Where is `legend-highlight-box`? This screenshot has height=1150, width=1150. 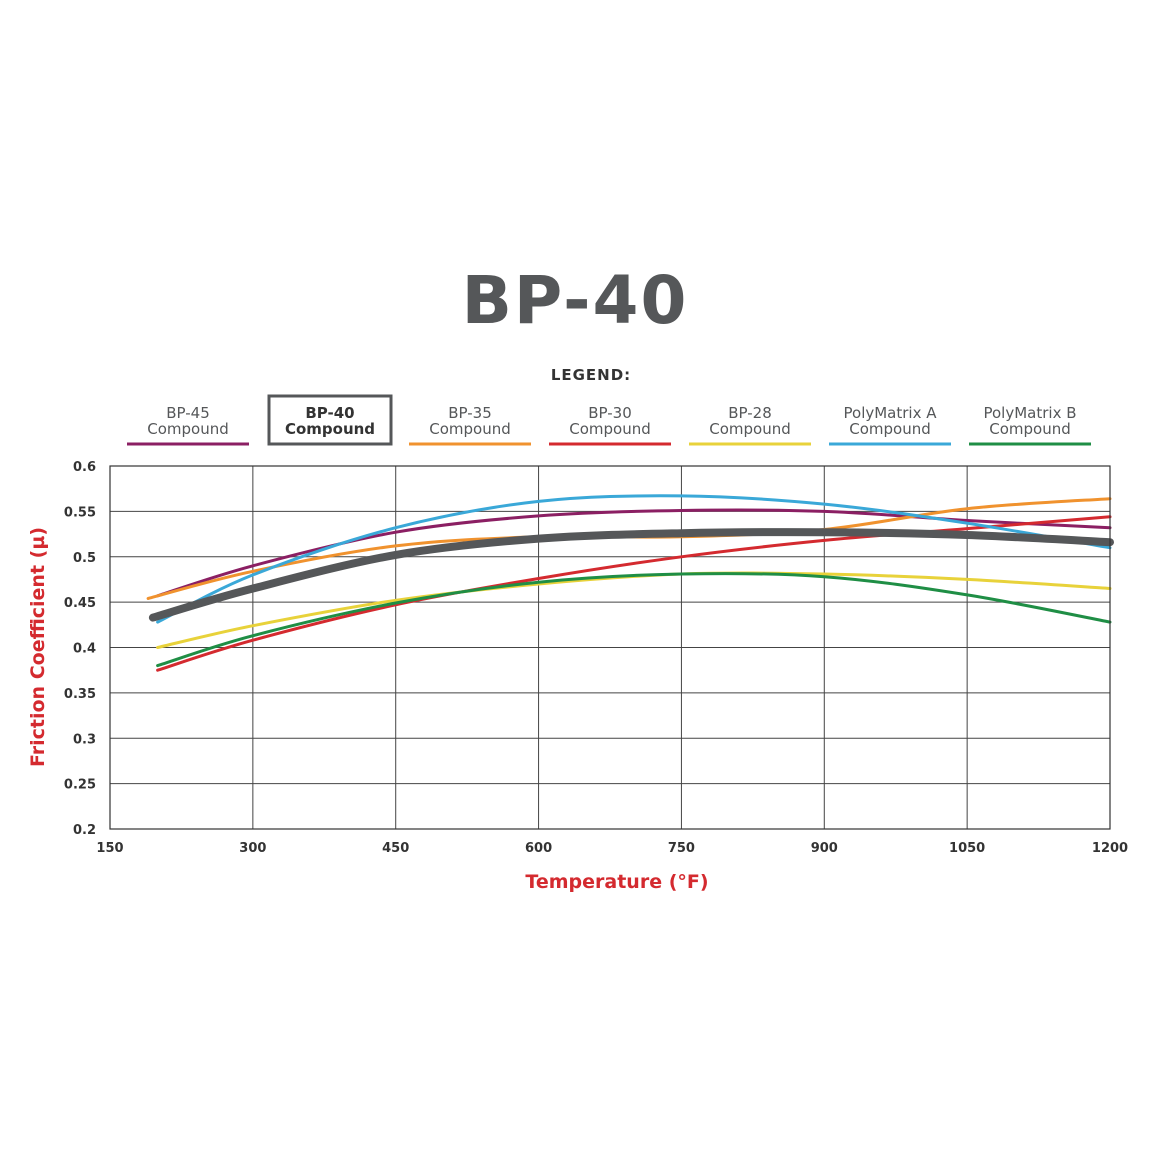
legend-highlight-box is located at coordinates (330, 420).